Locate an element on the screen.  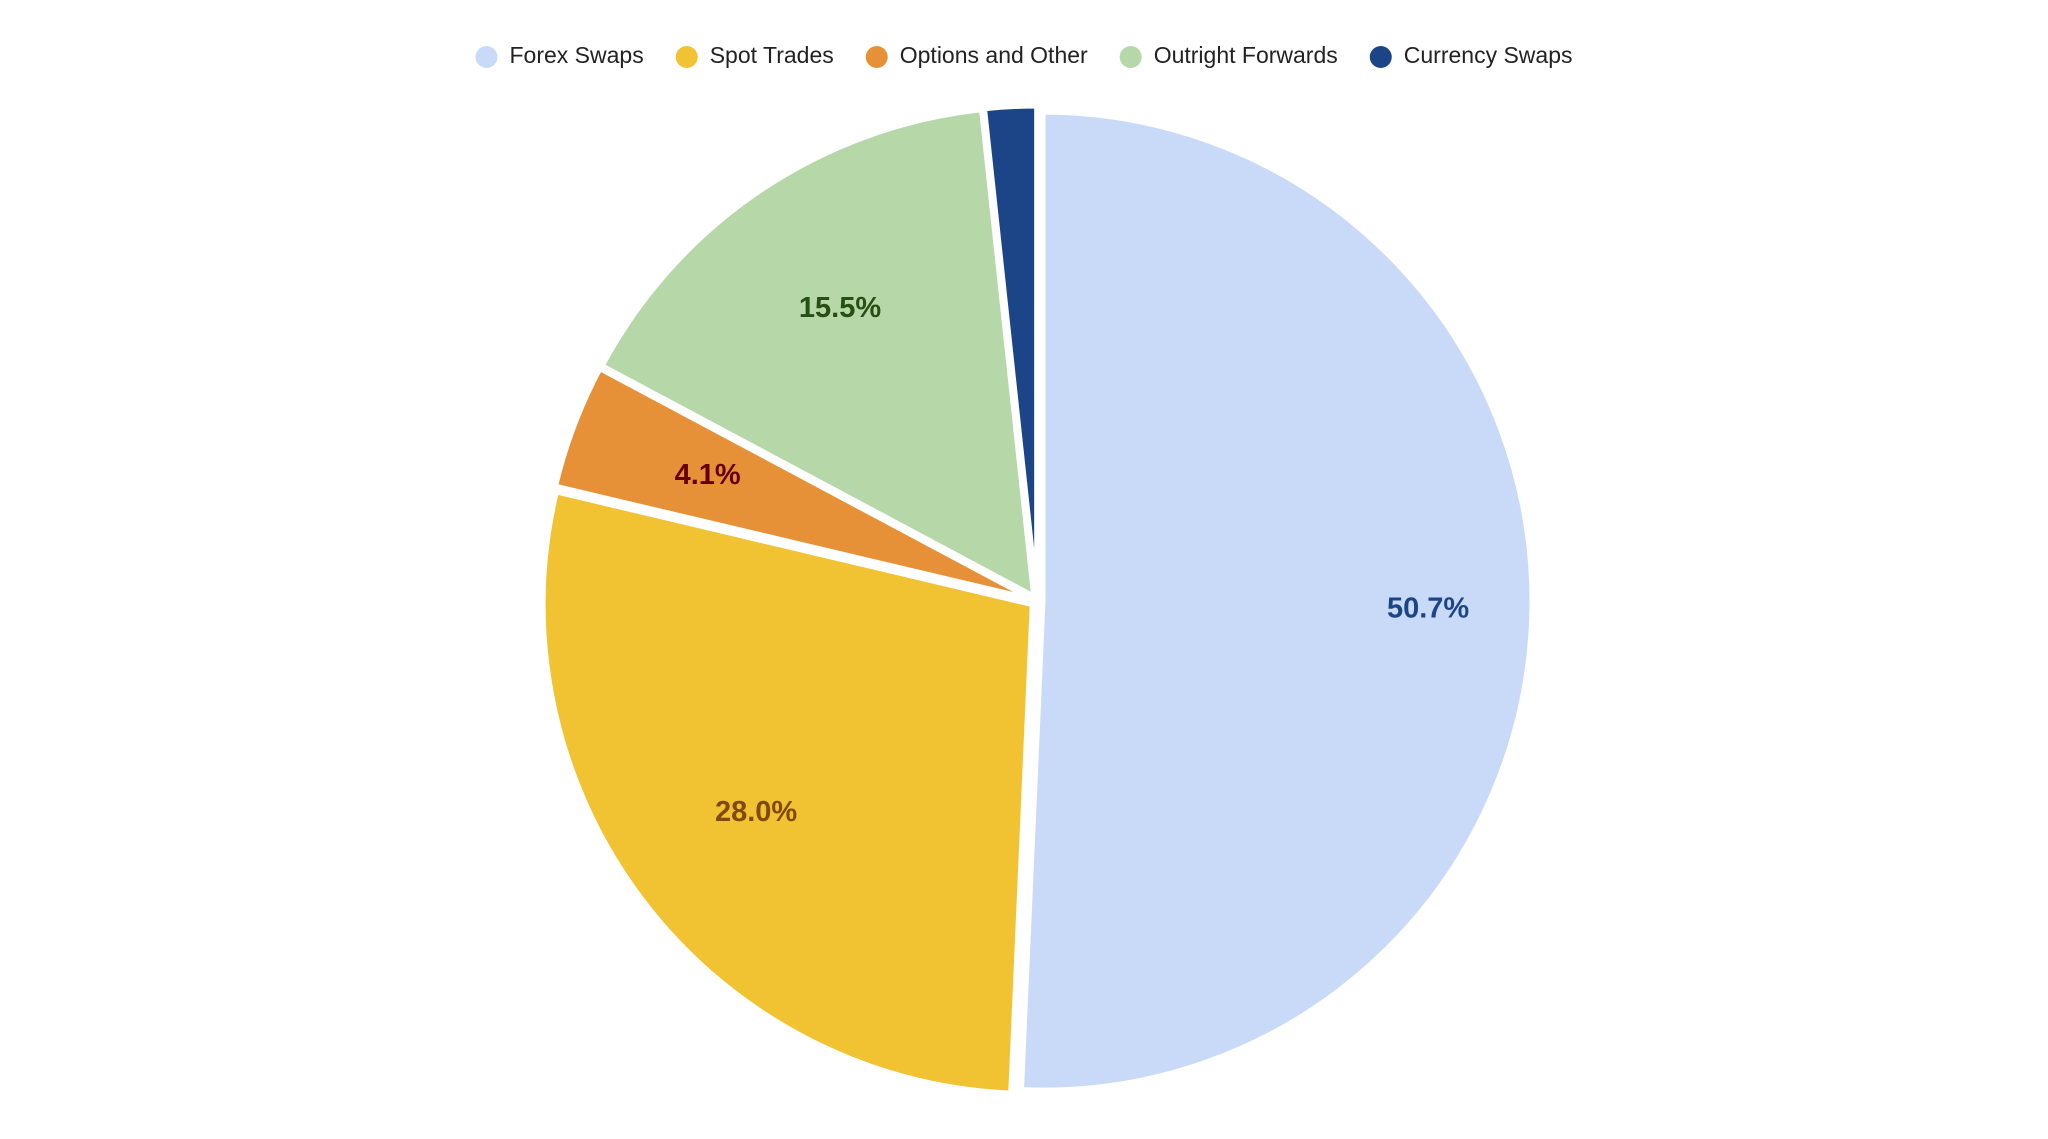
slice-label: 15.5% is located at coordinates (840, 308).